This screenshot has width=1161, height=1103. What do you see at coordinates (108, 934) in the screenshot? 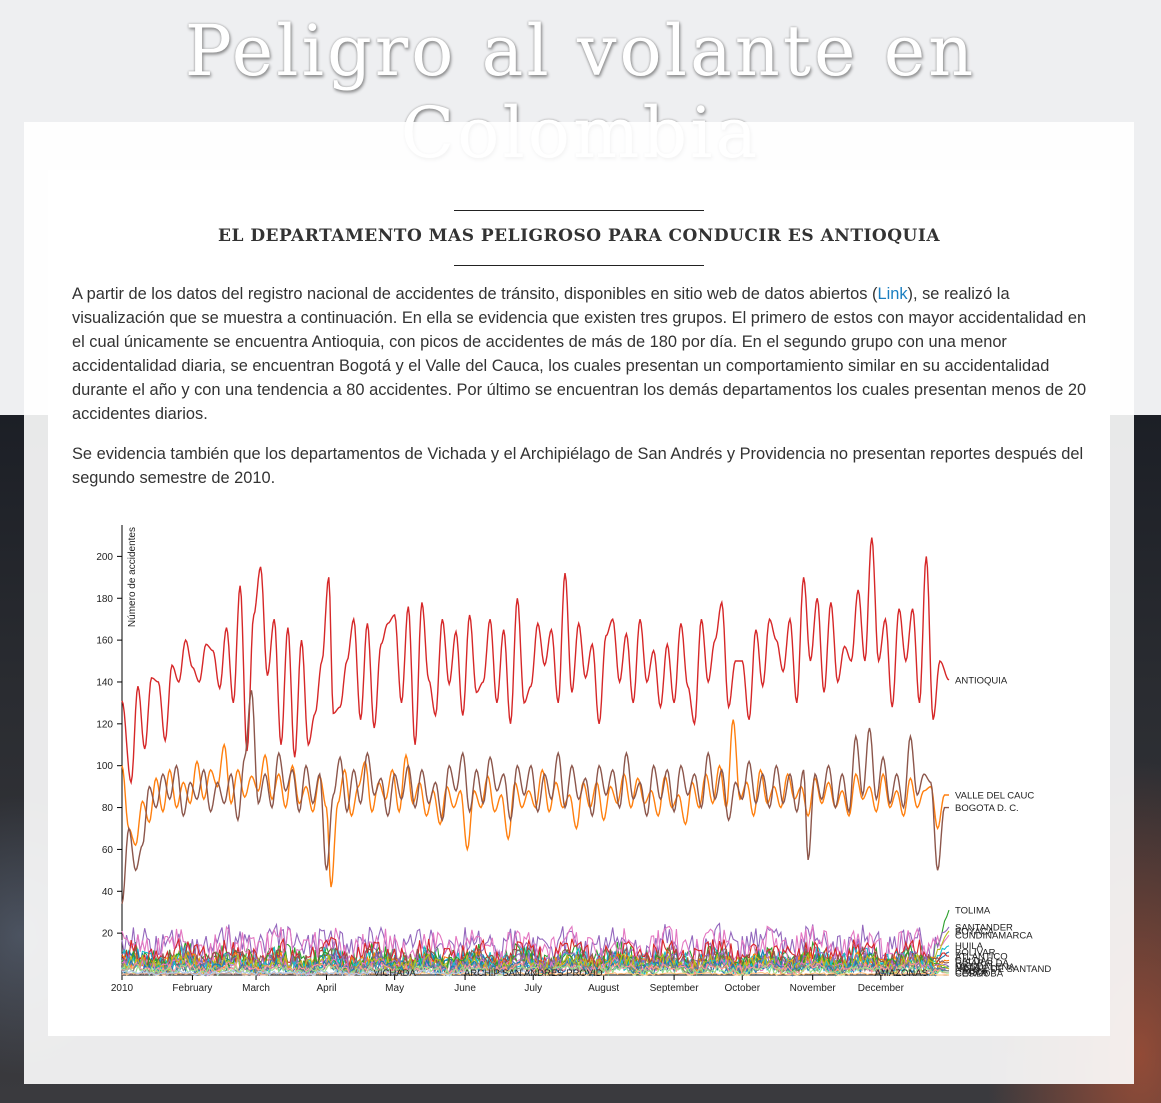
I see `y-tick-label: 20` at bounding box center [108, 934].